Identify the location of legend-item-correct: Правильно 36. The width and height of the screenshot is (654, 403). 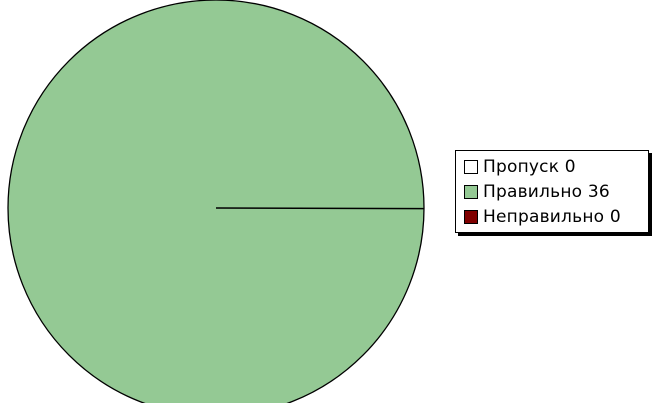
(552, 191).